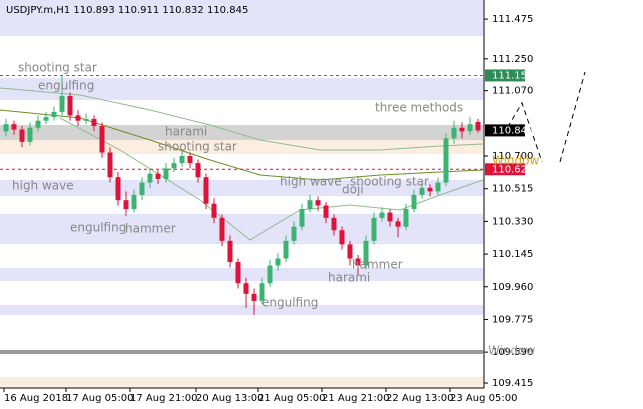 The height and width of the screenshot is (409, 643). I want to click on y-tick-label: 109.590, so click(512, 352).